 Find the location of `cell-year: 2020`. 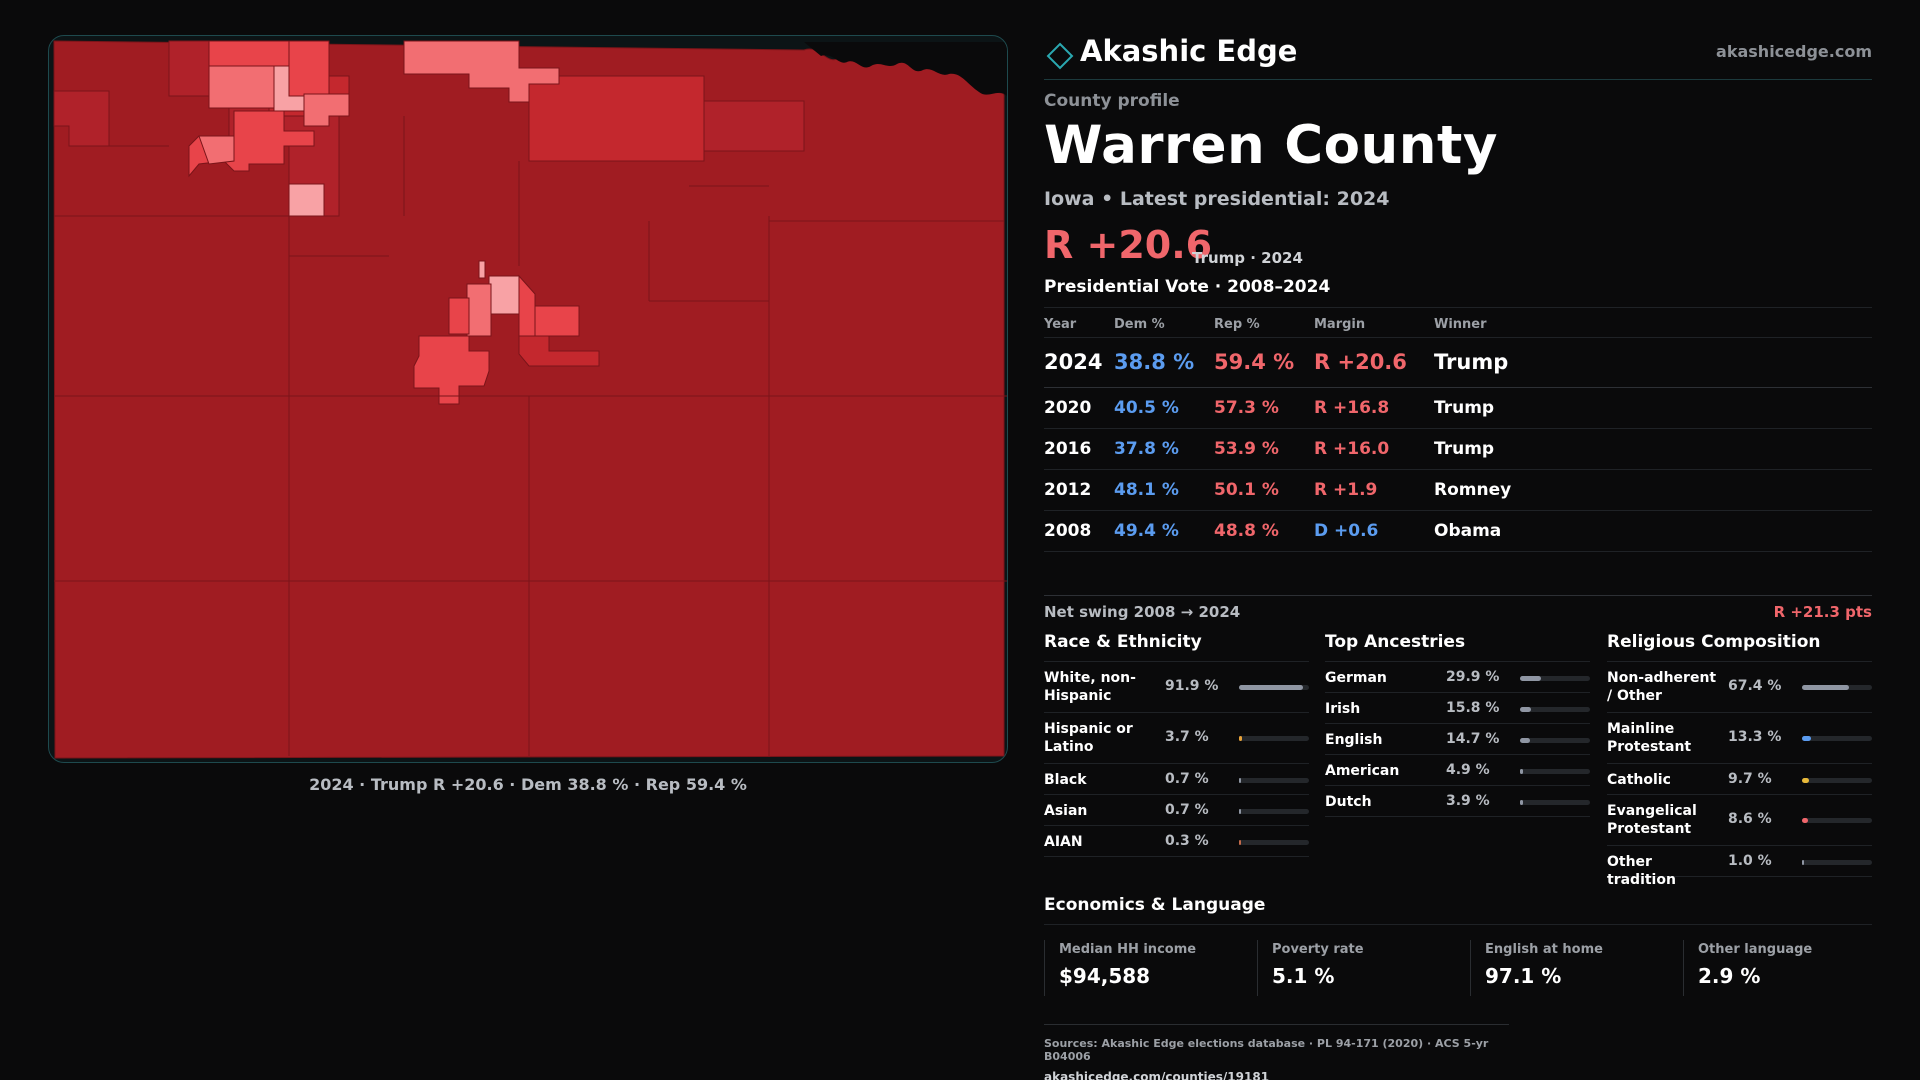

cell-year: 2020 is located at coordinates (1068, 408).